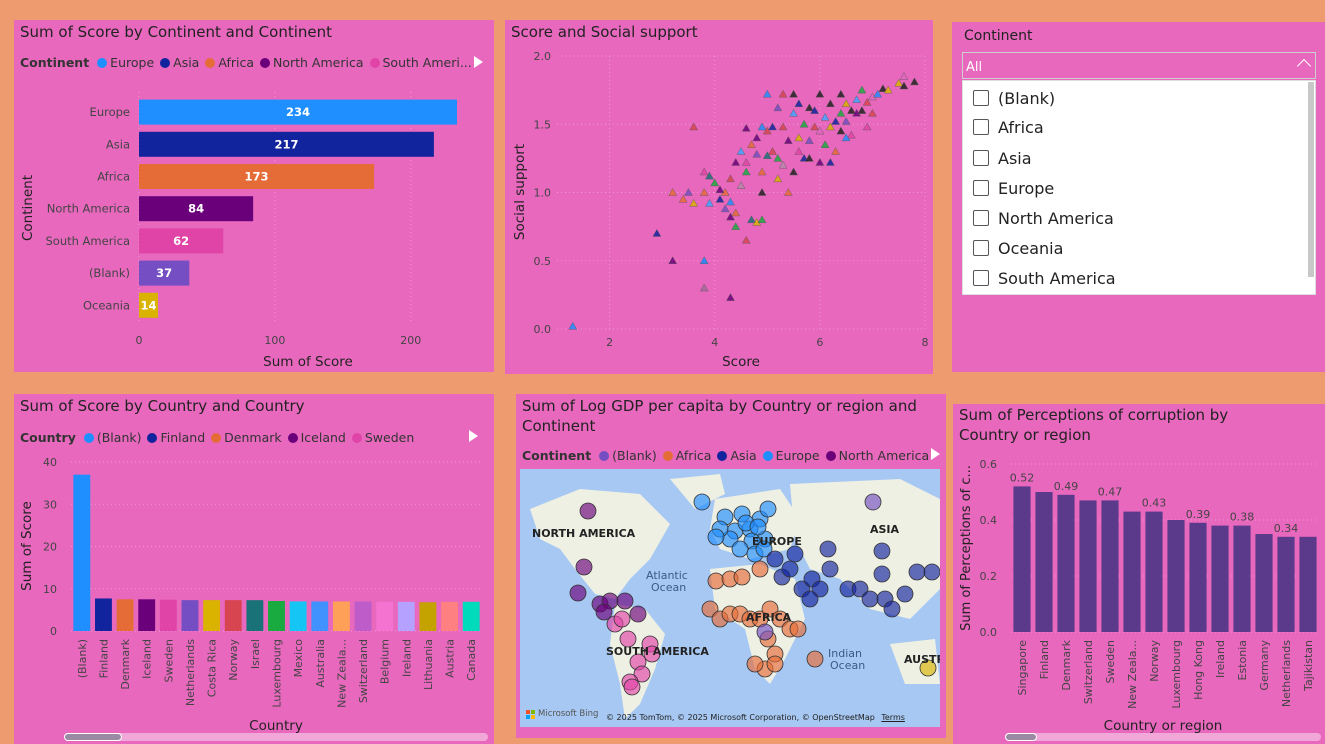  Describe the element at coordinates (1002, 158) in the screenshot. I see `slicer-option-asia: Asia` at that location.